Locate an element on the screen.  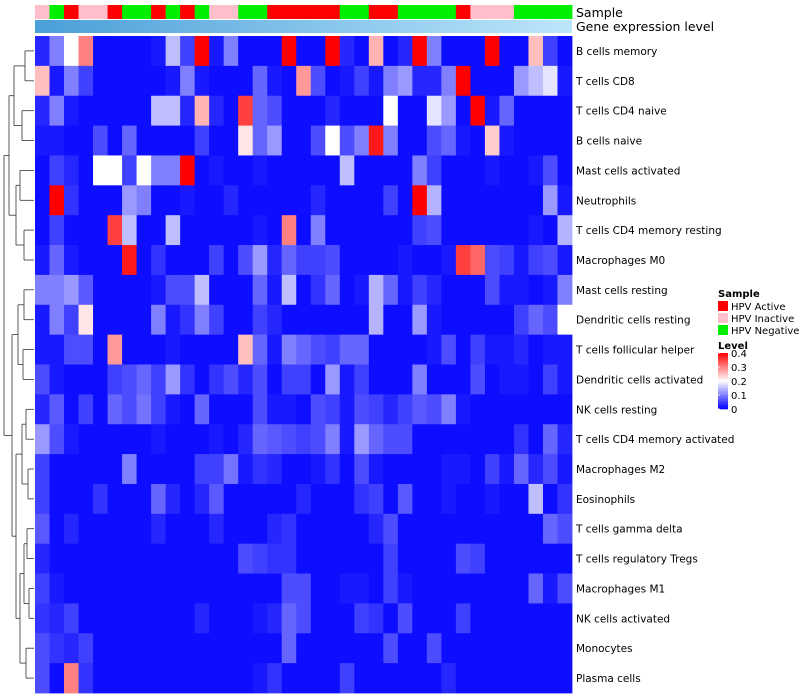
level-tick-label: 0 is located at coordinates (734, 410).